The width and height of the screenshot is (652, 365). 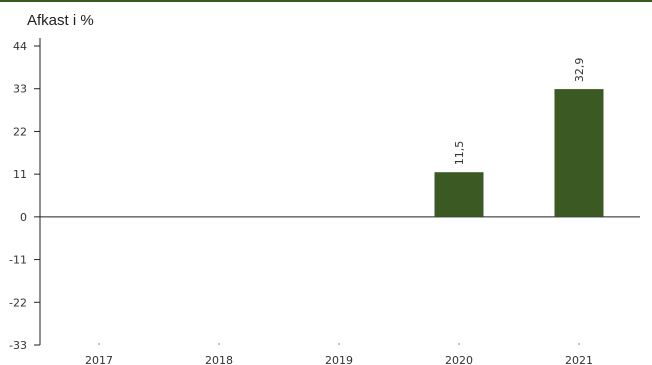 I want to click on data-label-2021: 32,9, so click(x=579, y=70).